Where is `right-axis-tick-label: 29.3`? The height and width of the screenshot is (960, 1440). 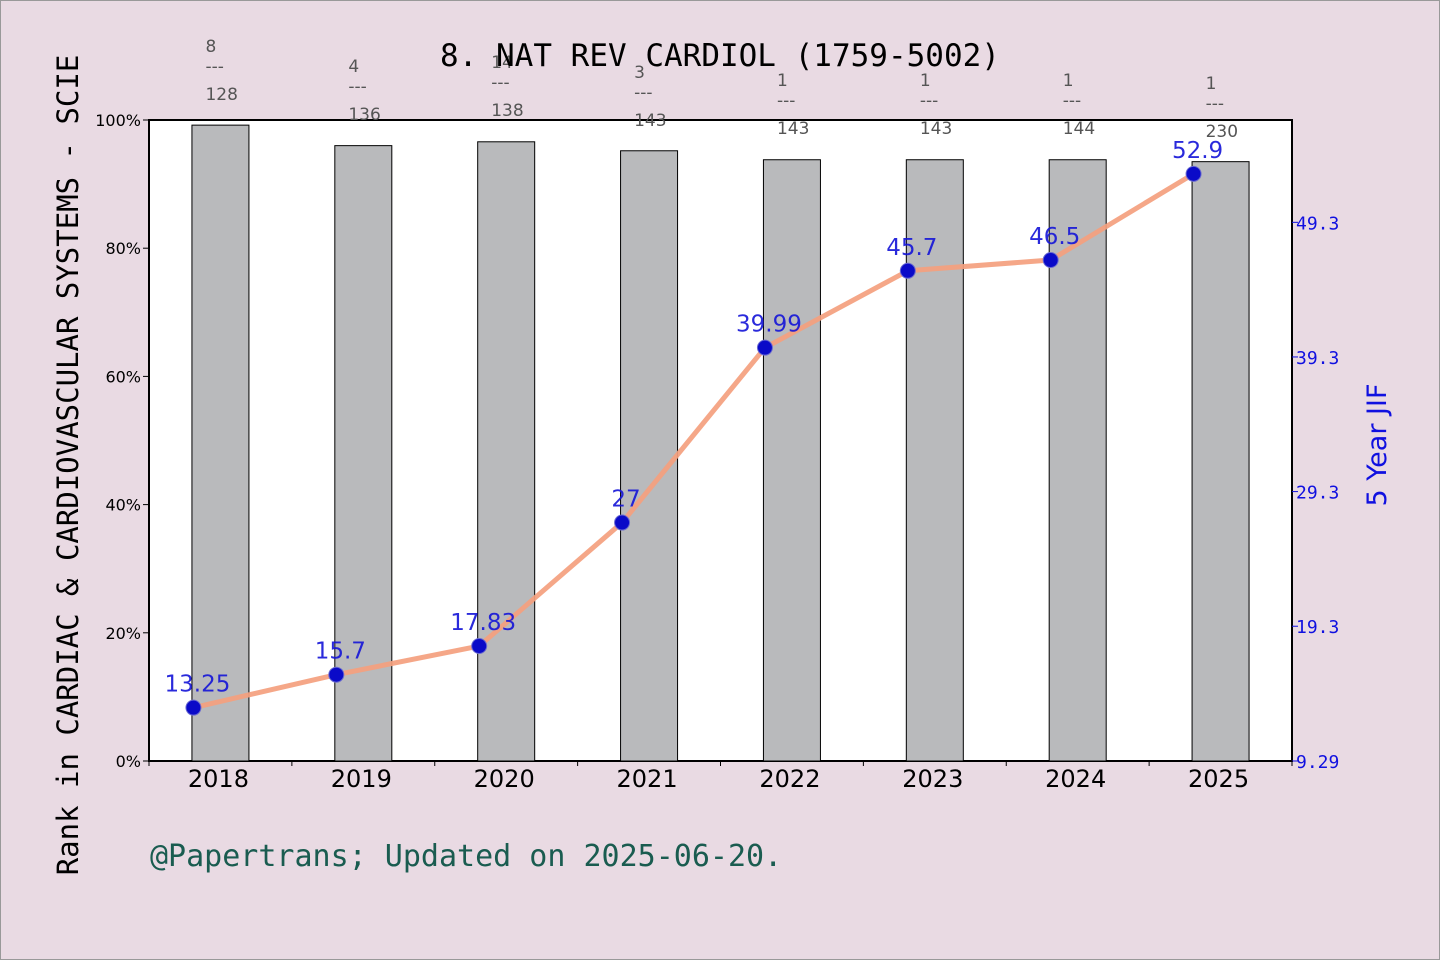
right-axis-tick-label: 29.3 is located at coordinates (1317, 493).